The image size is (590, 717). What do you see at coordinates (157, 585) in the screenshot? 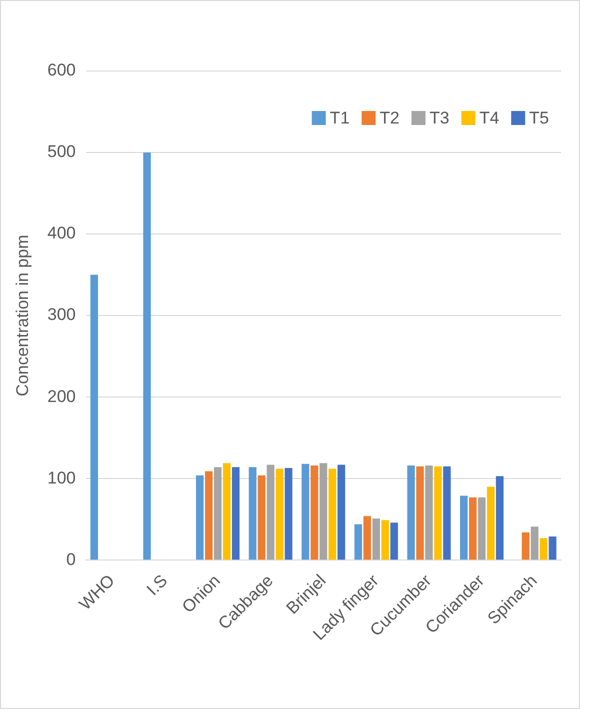
I see `x-tick-label: I.S` at bounding box center [157, 585].